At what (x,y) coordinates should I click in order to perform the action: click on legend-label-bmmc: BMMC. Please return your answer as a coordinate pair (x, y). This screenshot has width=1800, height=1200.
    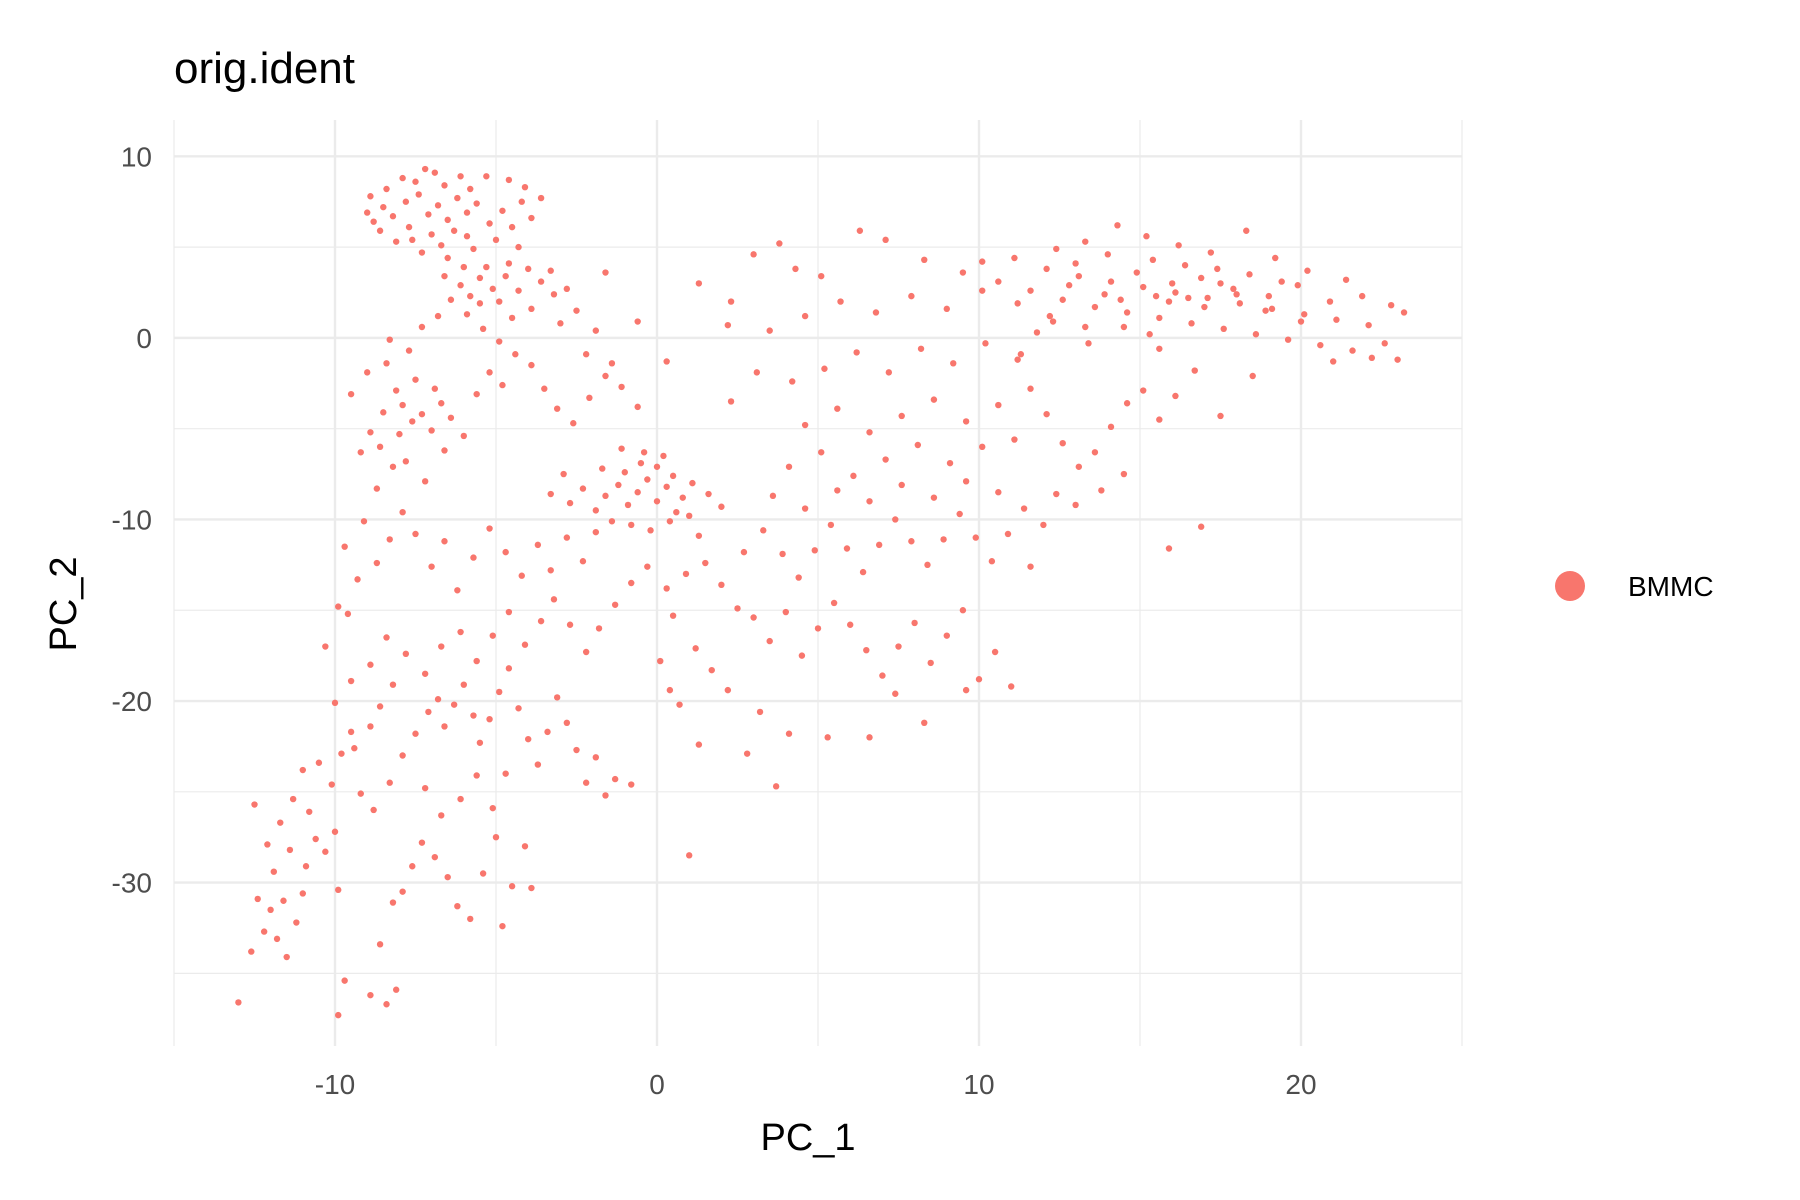
    Looking at the image, I should click on (1671, 586).